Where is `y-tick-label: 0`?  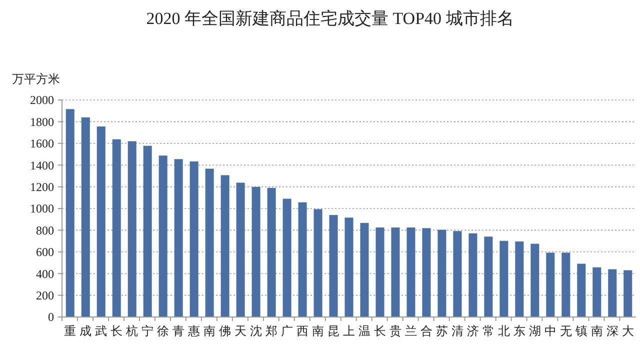
y-tick-label: 0 is located at coordinates (51, 317).